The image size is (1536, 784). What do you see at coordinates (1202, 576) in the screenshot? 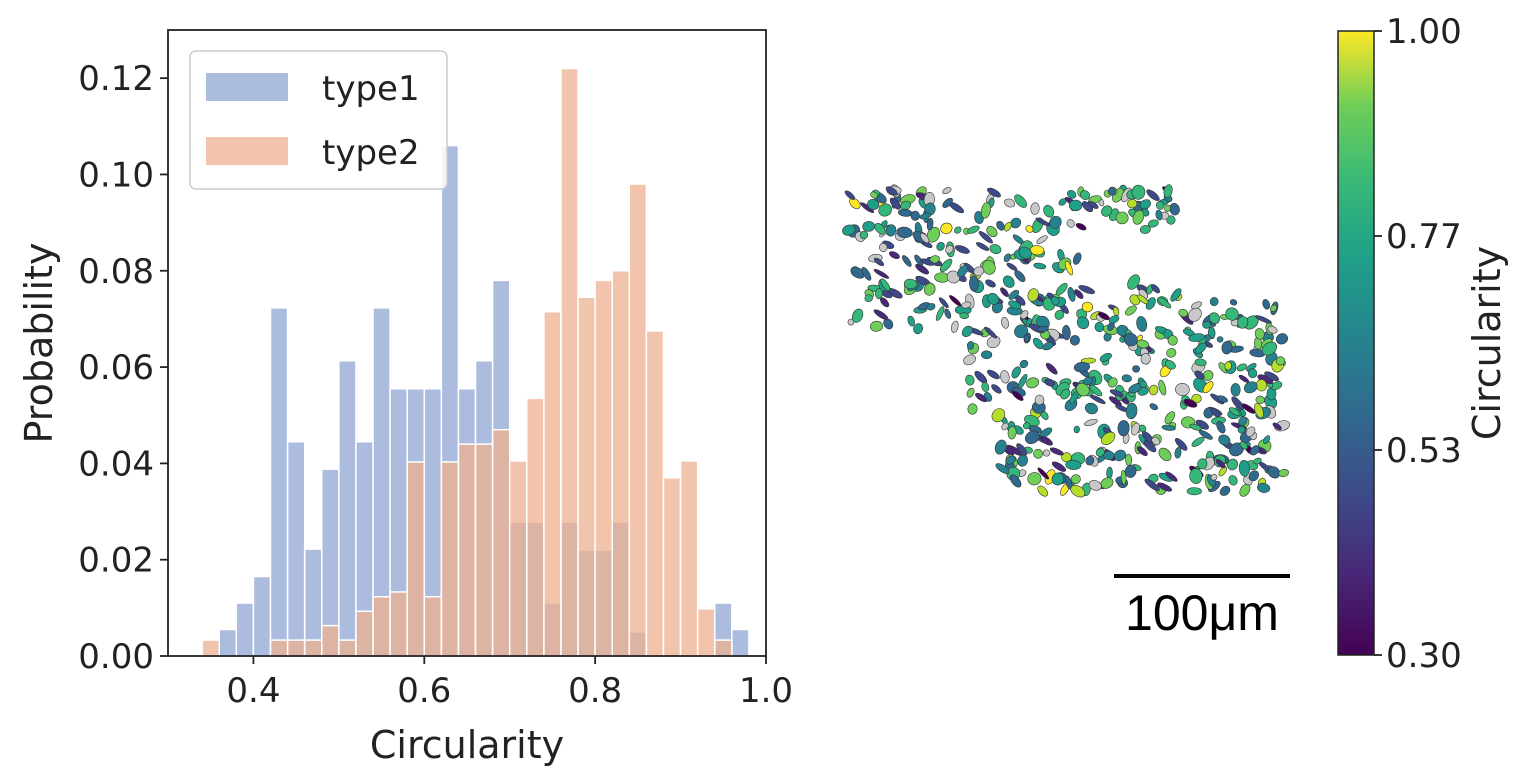
I see `scale-bar-line` at bounding box center [1202, 576].